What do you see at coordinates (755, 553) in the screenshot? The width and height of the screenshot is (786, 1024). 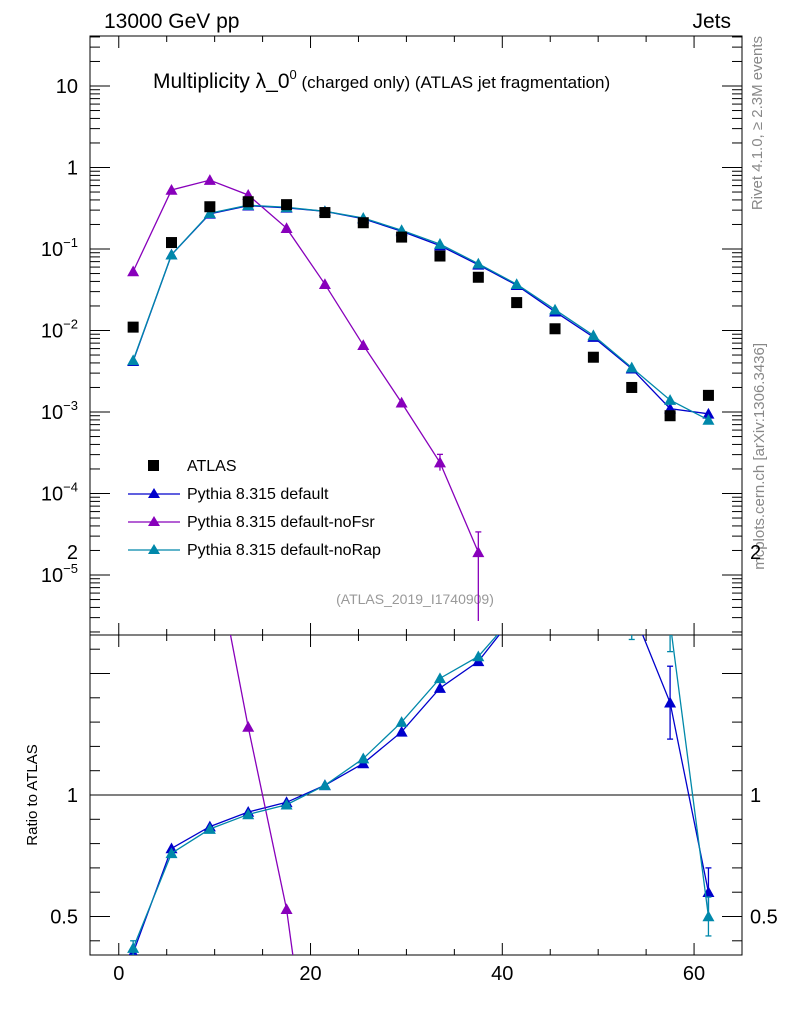 I see `ratio-y-tick-label-right-2: 2` at bounding box center [755, 553].